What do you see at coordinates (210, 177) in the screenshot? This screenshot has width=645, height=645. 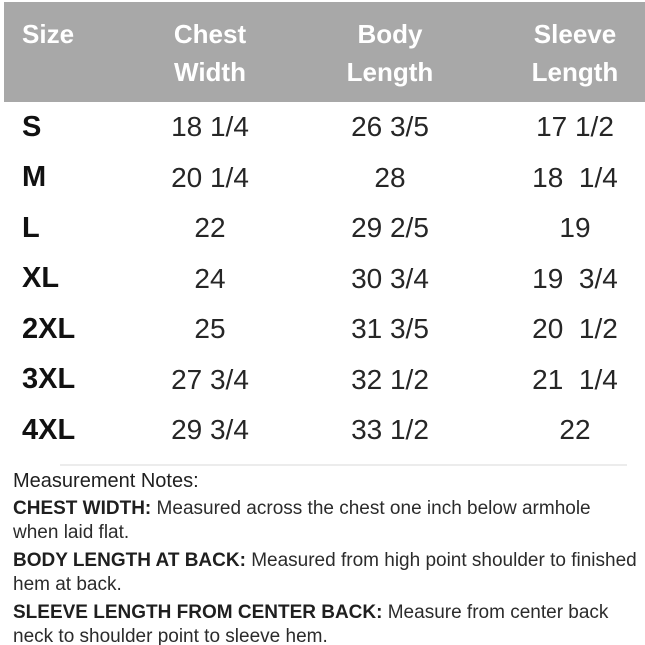 I see `chest-width-cell: 20 1/4` at bounding box center [210, 177].